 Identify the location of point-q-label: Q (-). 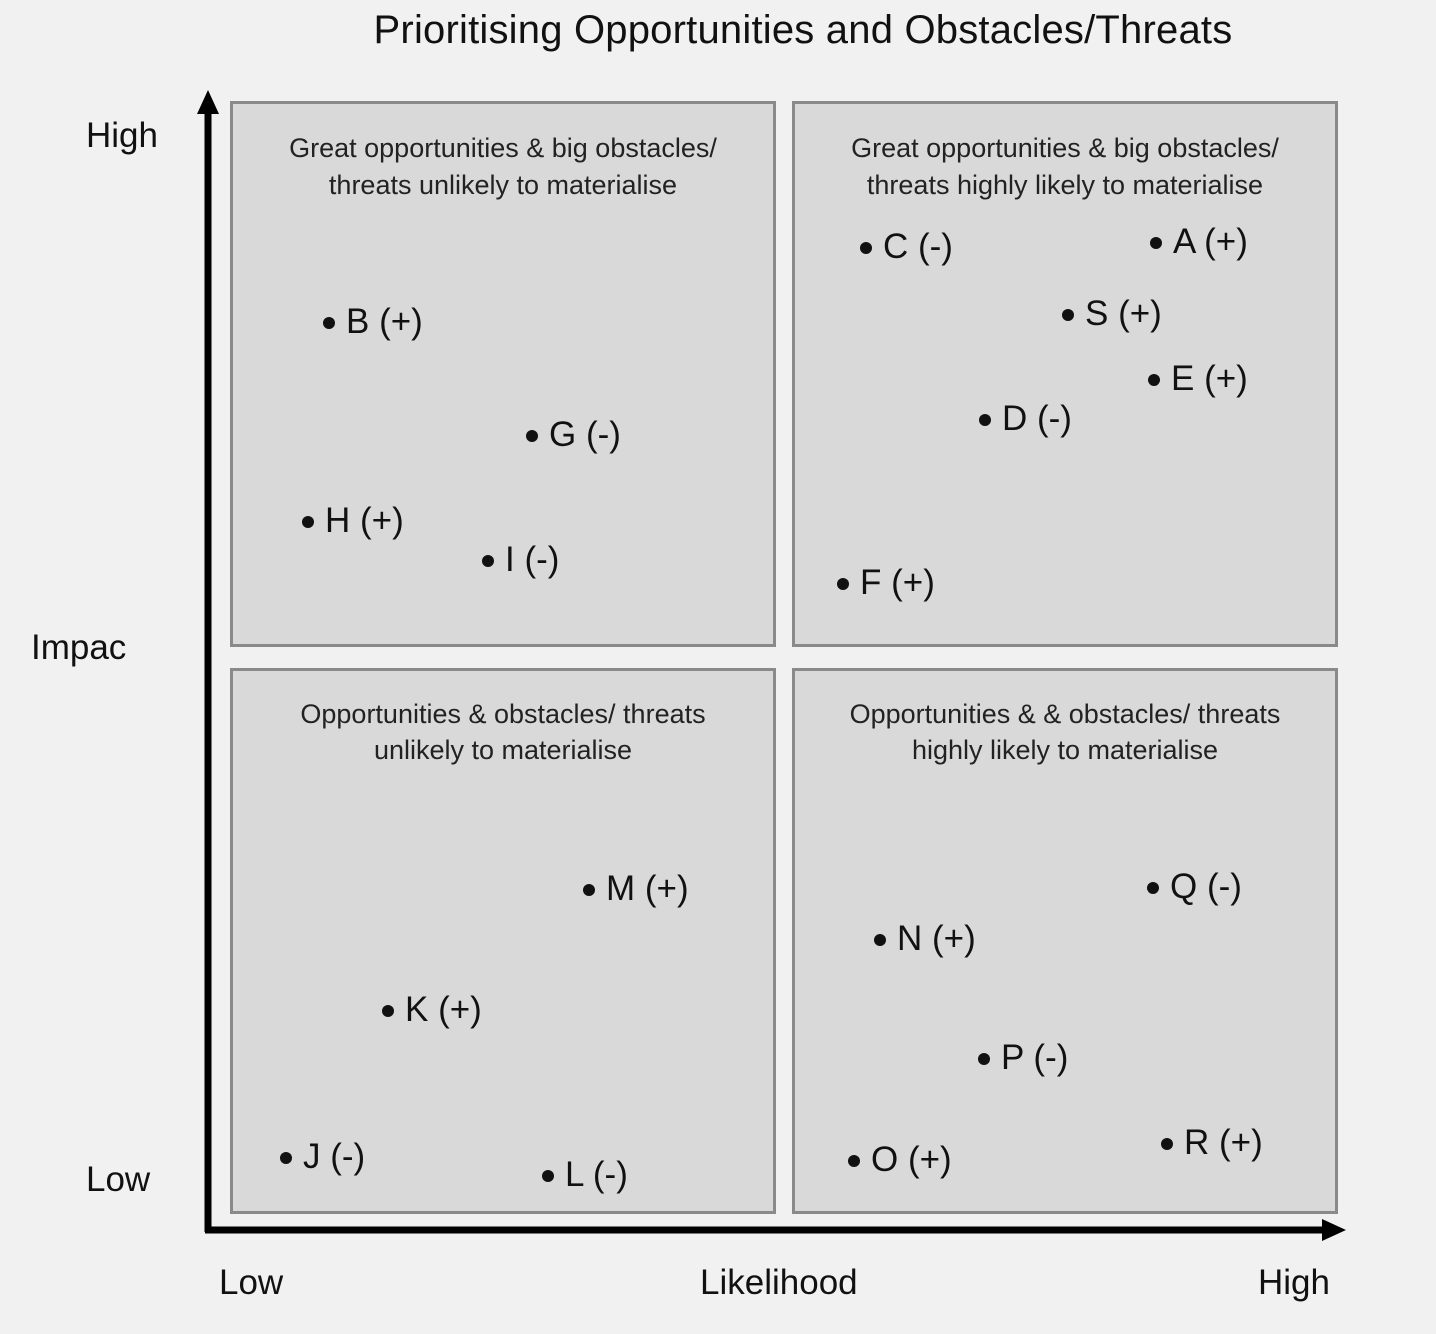
(1206, 886).